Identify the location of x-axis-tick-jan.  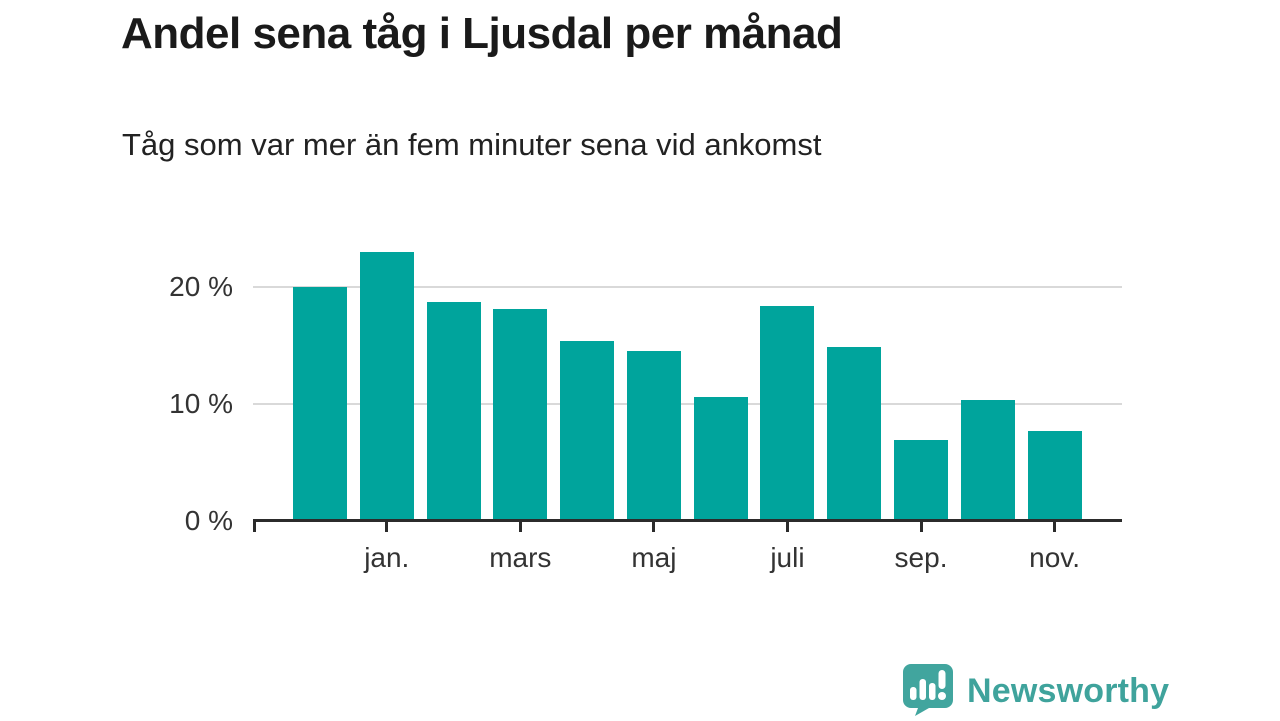
(387, 527).